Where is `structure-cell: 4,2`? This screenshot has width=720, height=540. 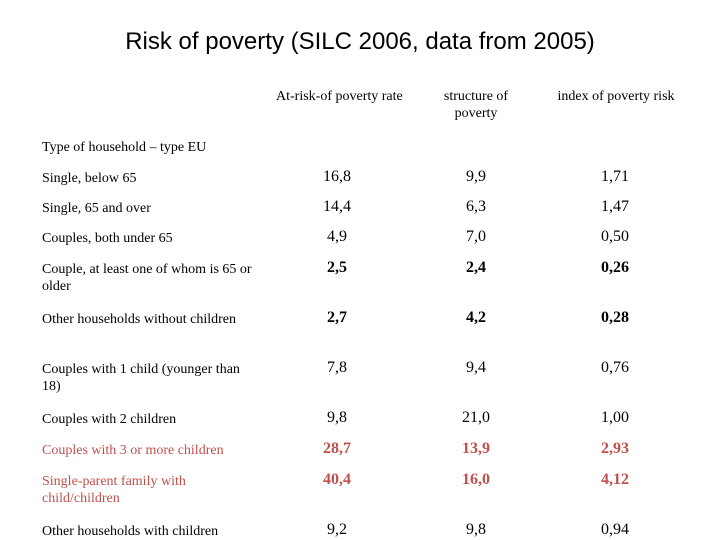 structure-cell: 4,2 is located at coordinates (476, 317).